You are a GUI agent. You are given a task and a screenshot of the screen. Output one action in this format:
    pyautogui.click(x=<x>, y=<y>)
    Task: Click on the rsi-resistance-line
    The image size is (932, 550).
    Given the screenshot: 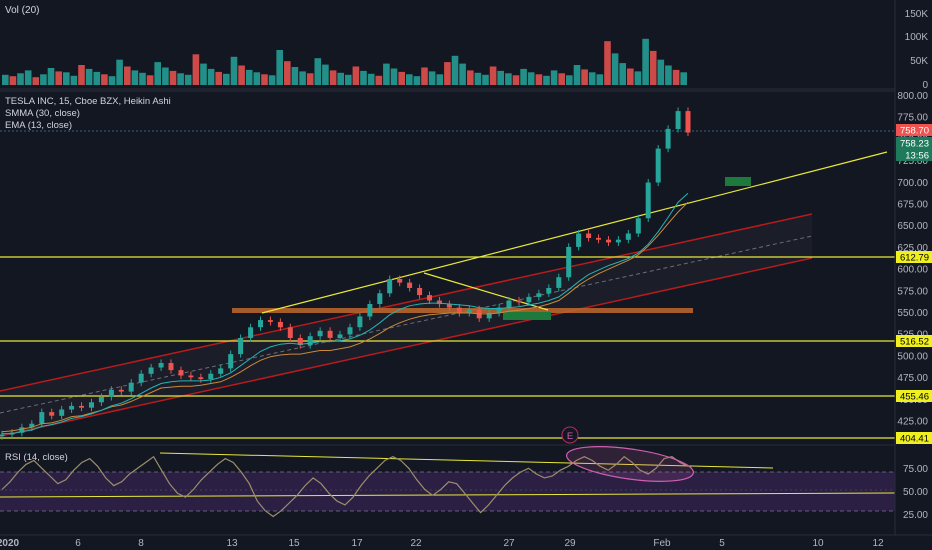 What is the action you would take?
    pyautogui.click(x=466, y=460)
    